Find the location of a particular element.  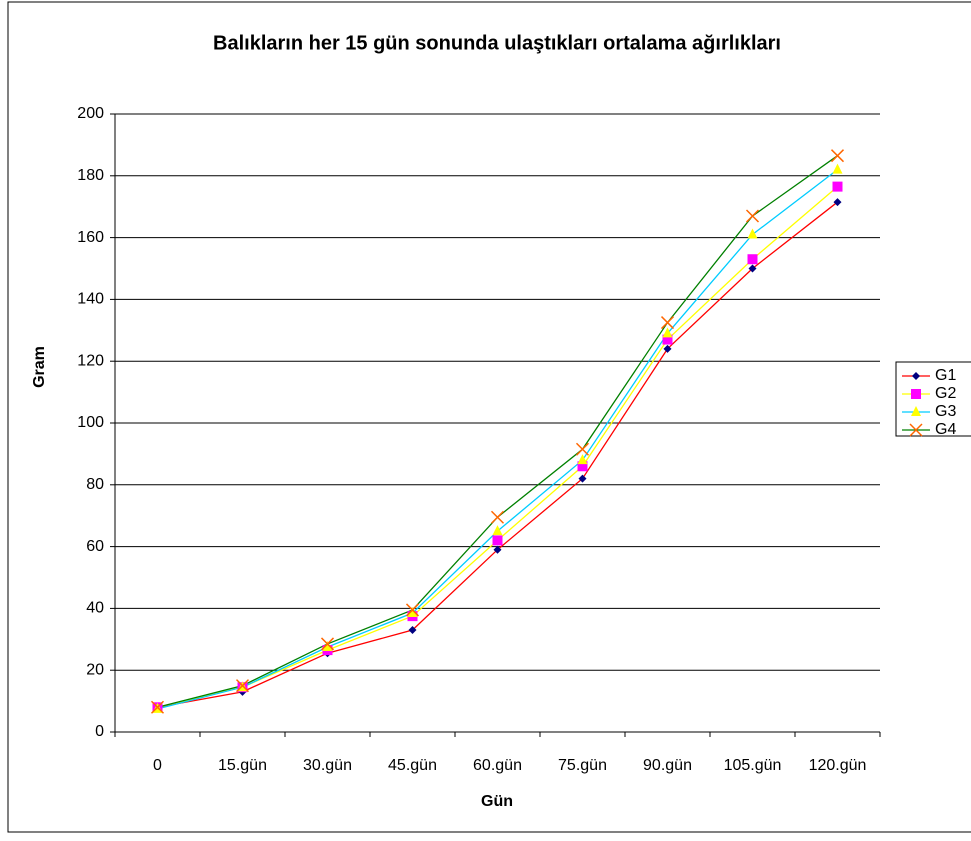

y-tick-label: 180 is located at coordinates (90, 175).